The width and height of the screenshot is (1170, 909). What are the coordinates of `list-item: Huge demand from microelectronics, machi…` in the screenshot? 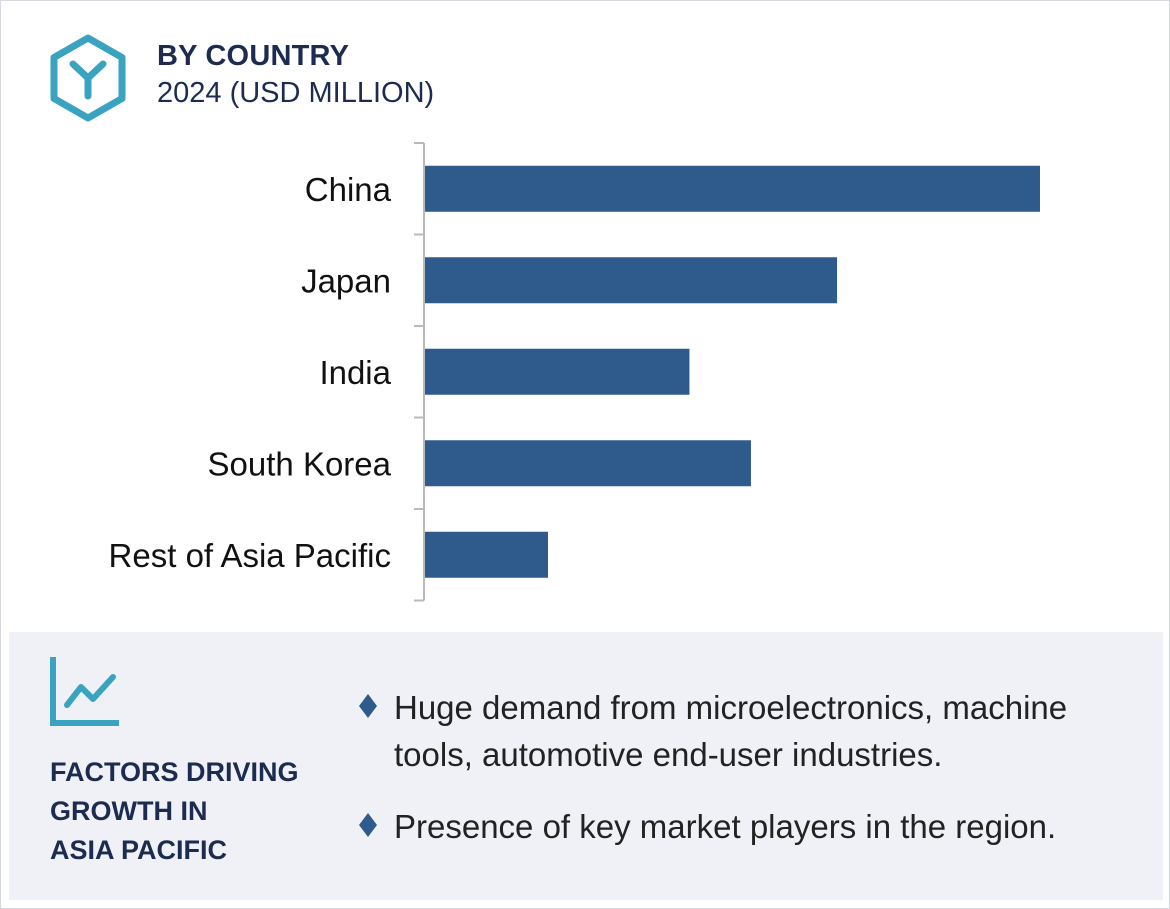 It's located at (752, 731).